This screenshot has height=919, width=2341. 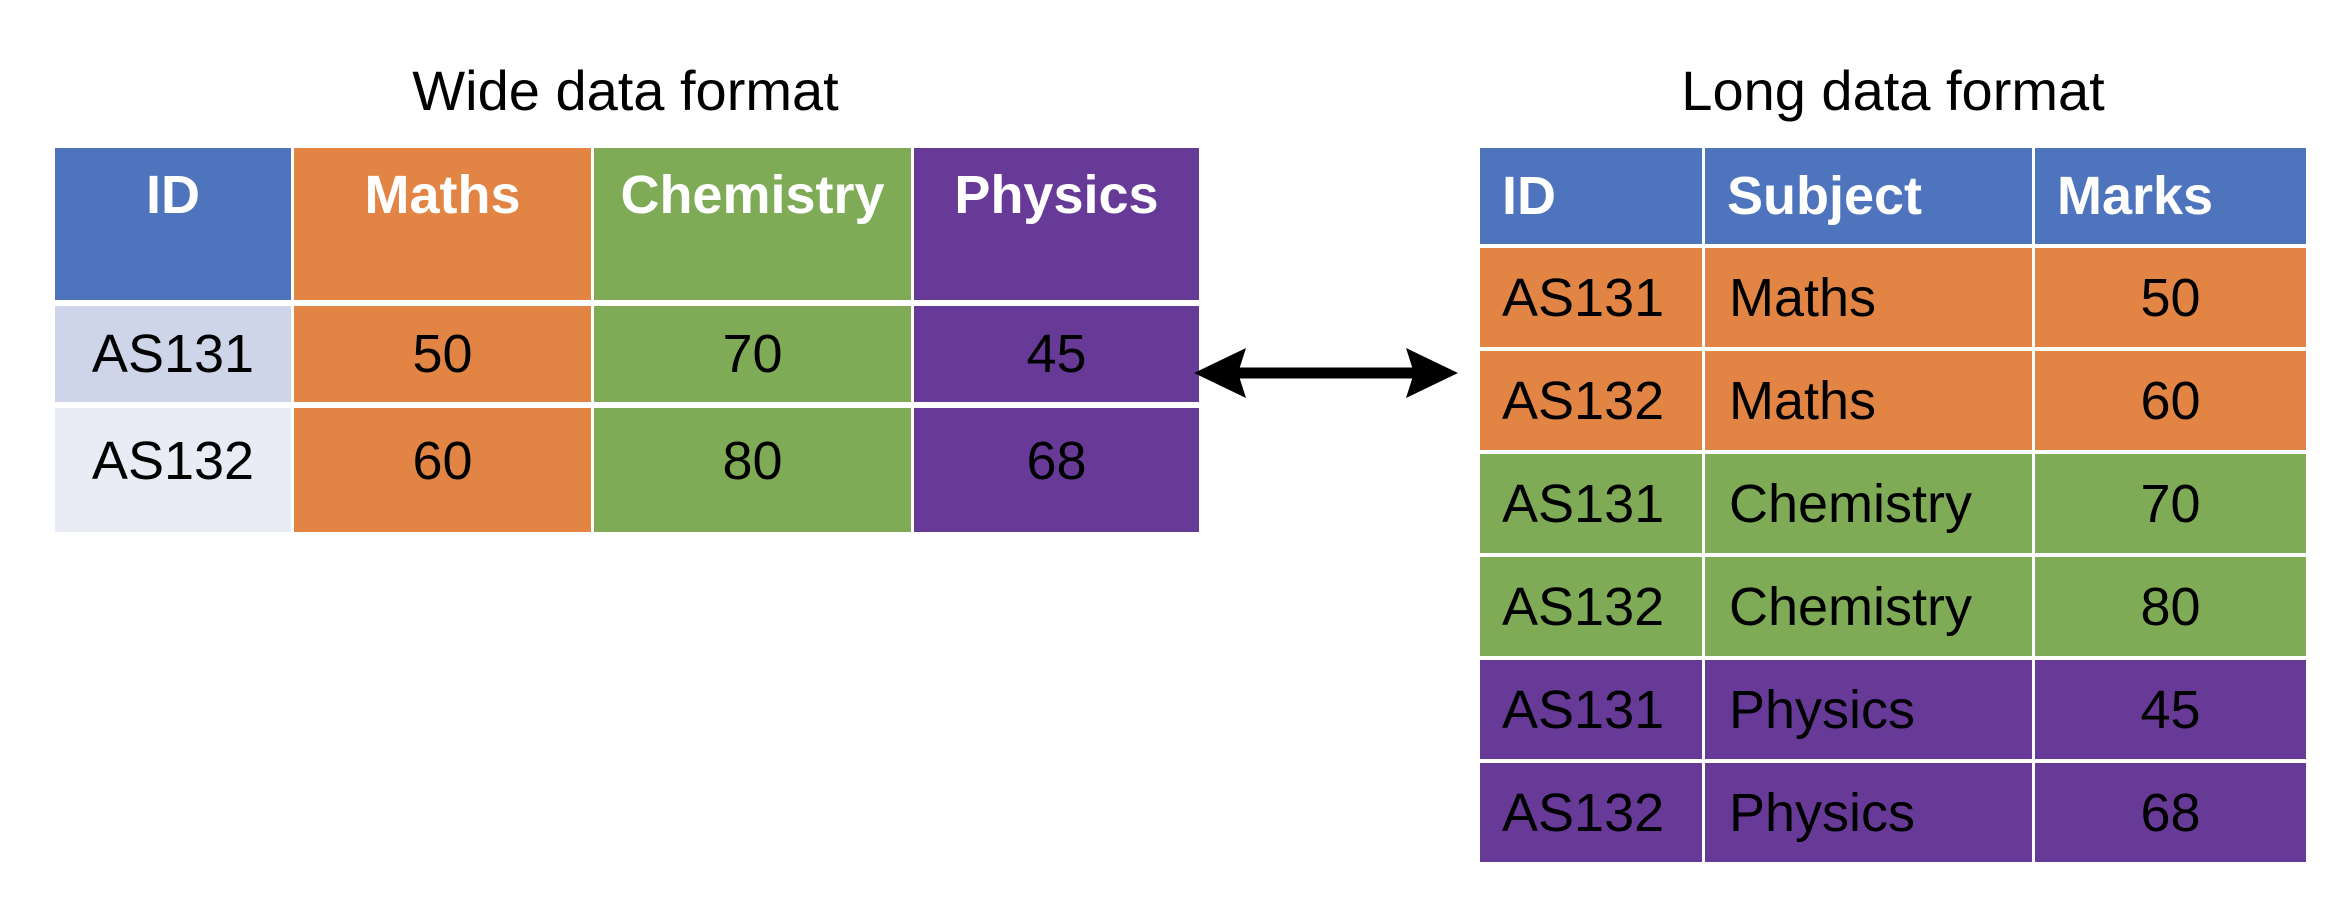 What do you see at coordinates (1591, 196) in the screenshot?
I see `long-header-id: ID` at bounding box center [1591, 196].